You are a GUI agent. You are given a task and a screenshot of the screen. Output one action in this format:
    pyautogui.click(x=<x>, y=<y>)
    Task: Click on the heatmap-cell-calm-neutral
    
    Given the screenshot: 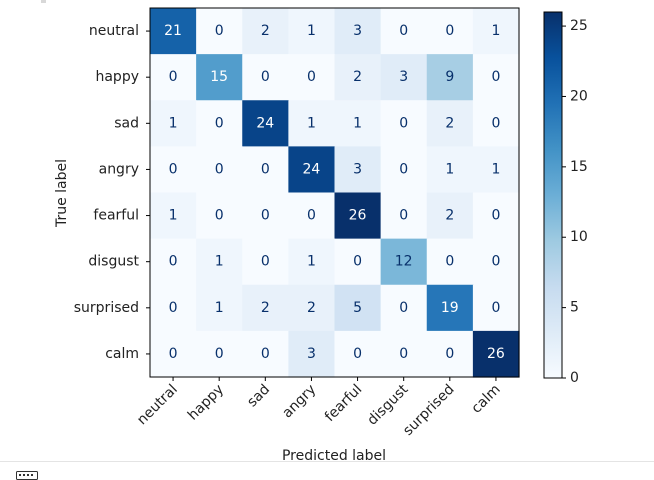 What is the action you would take?
    pyautogui.click(x=173, y=354)
    